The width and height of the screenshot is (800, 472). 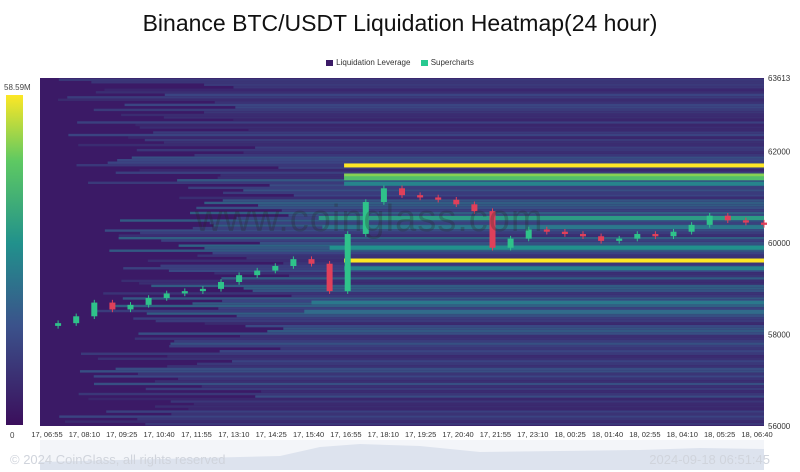 What do you see at coordinates (308, 434) in the screenshot?
I see `x-tick-label-7: 17, 15:40` at bounding box center [308, 434].